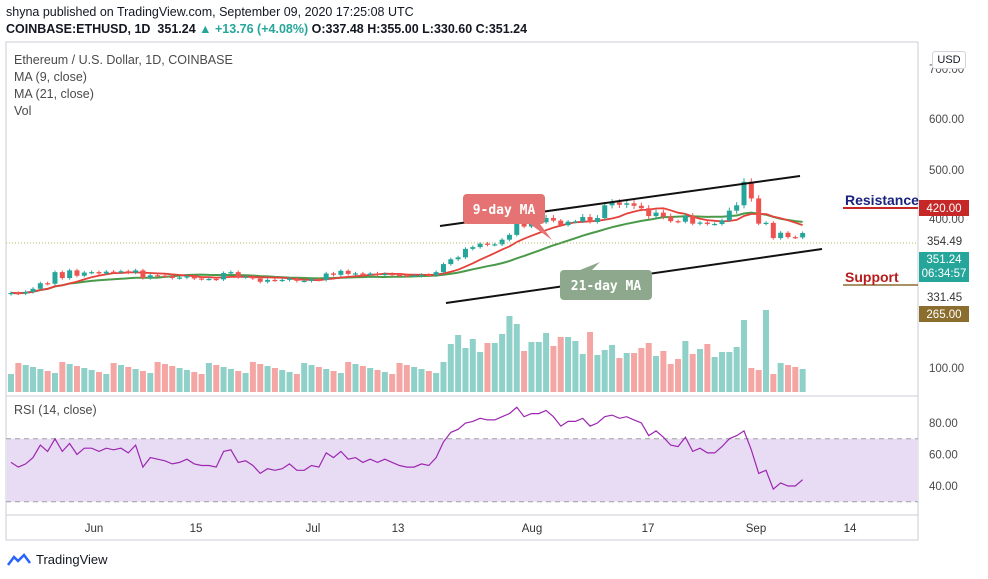 The height and width of the screenshot is (579, 988). I want to click on legend-vol: Vol, so click(23, 111).